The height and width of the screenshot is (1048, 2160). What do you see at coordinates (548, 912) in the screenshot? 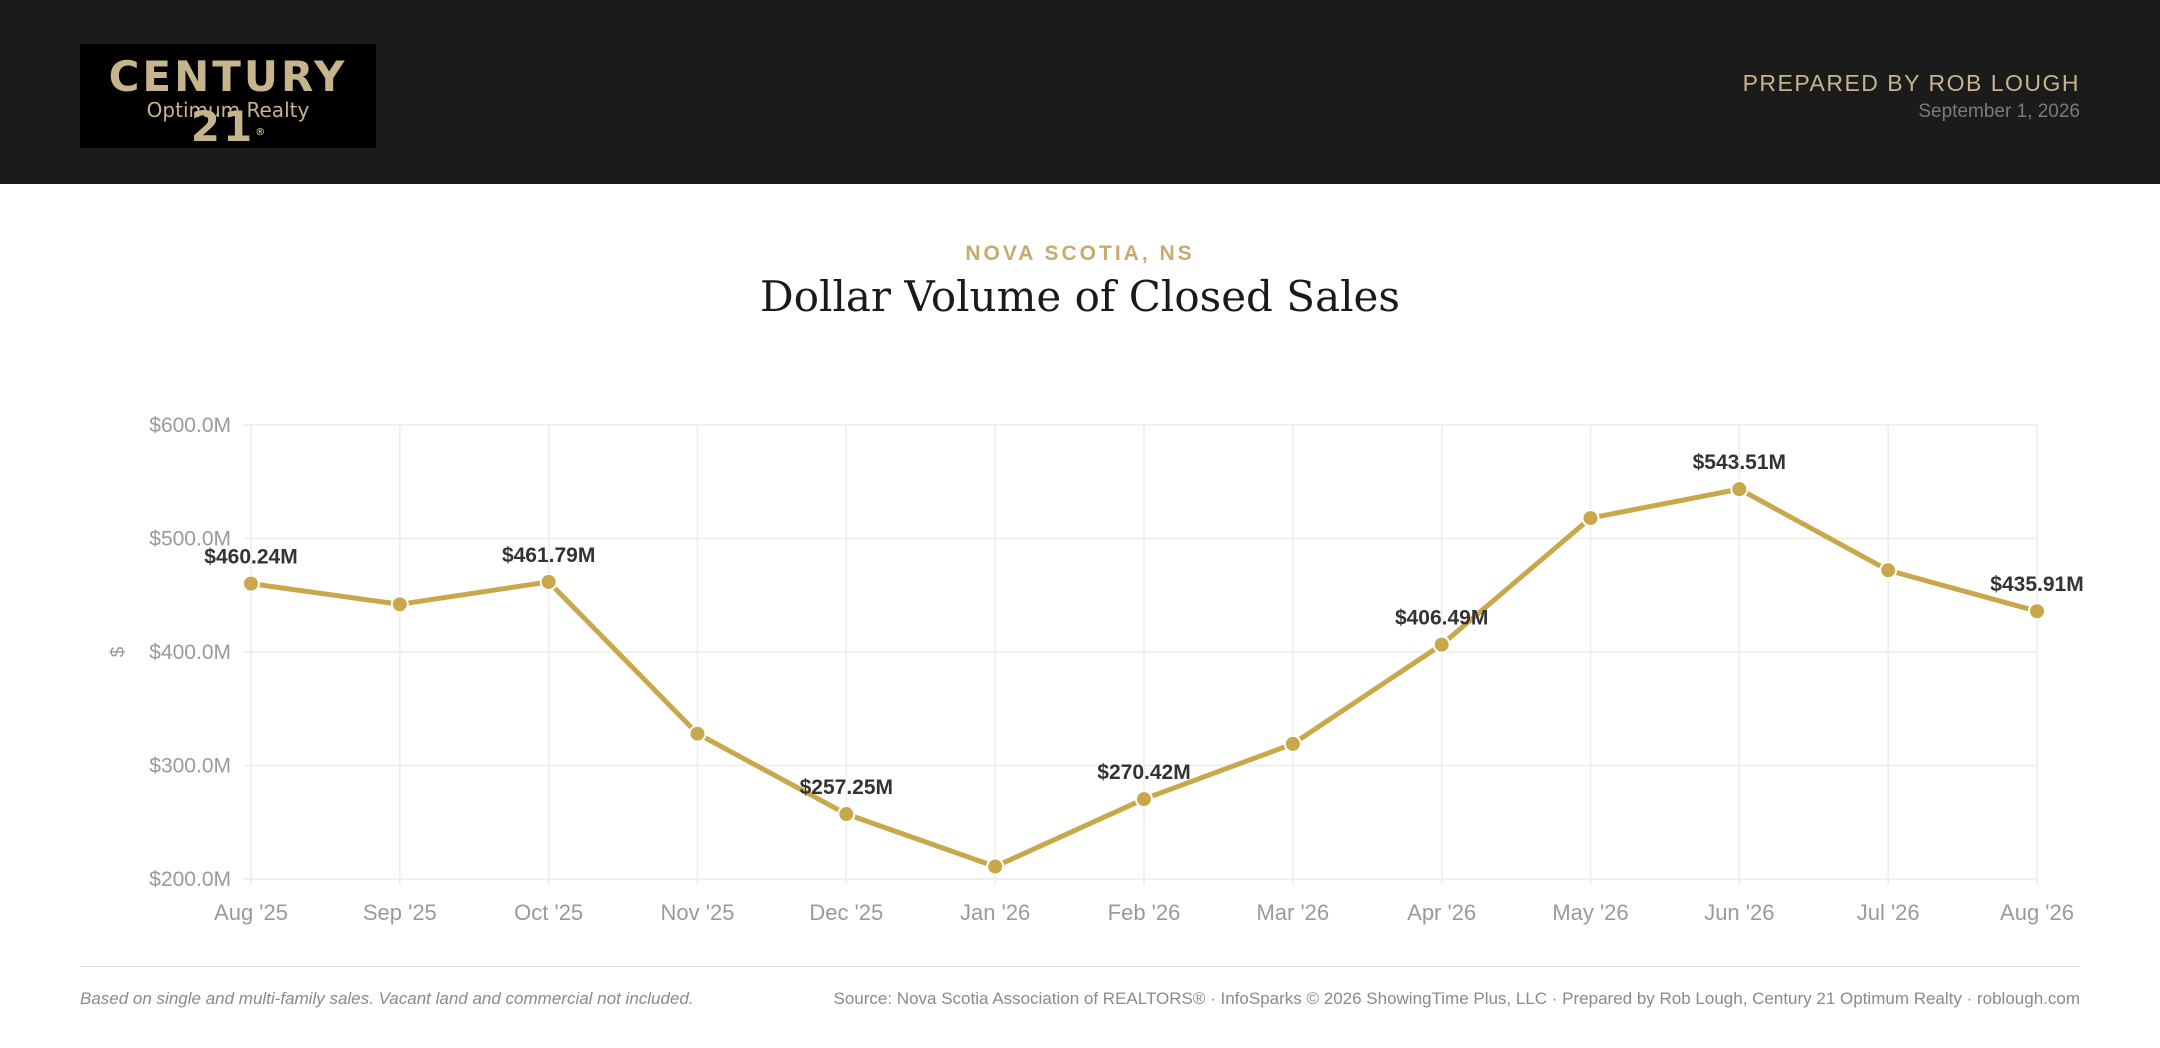
I see `x-tick-label: Oct '25` at bounding box center [548, 912].